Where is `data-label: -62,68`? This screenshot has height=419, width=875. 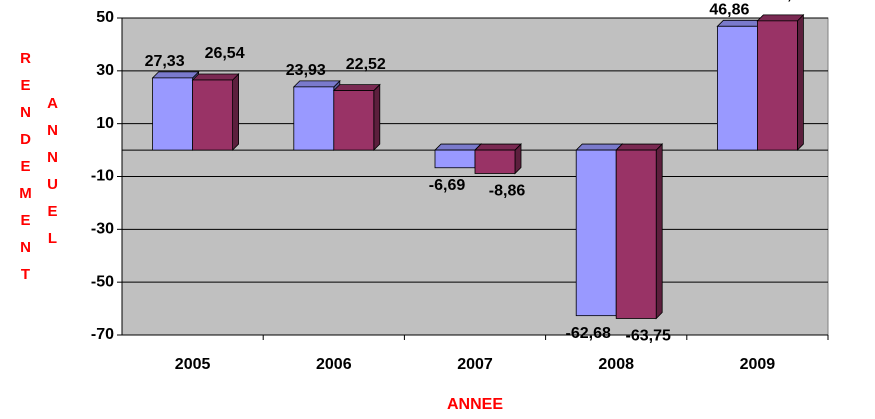
data-label: -62,68 is located at coordinates (588, 333).